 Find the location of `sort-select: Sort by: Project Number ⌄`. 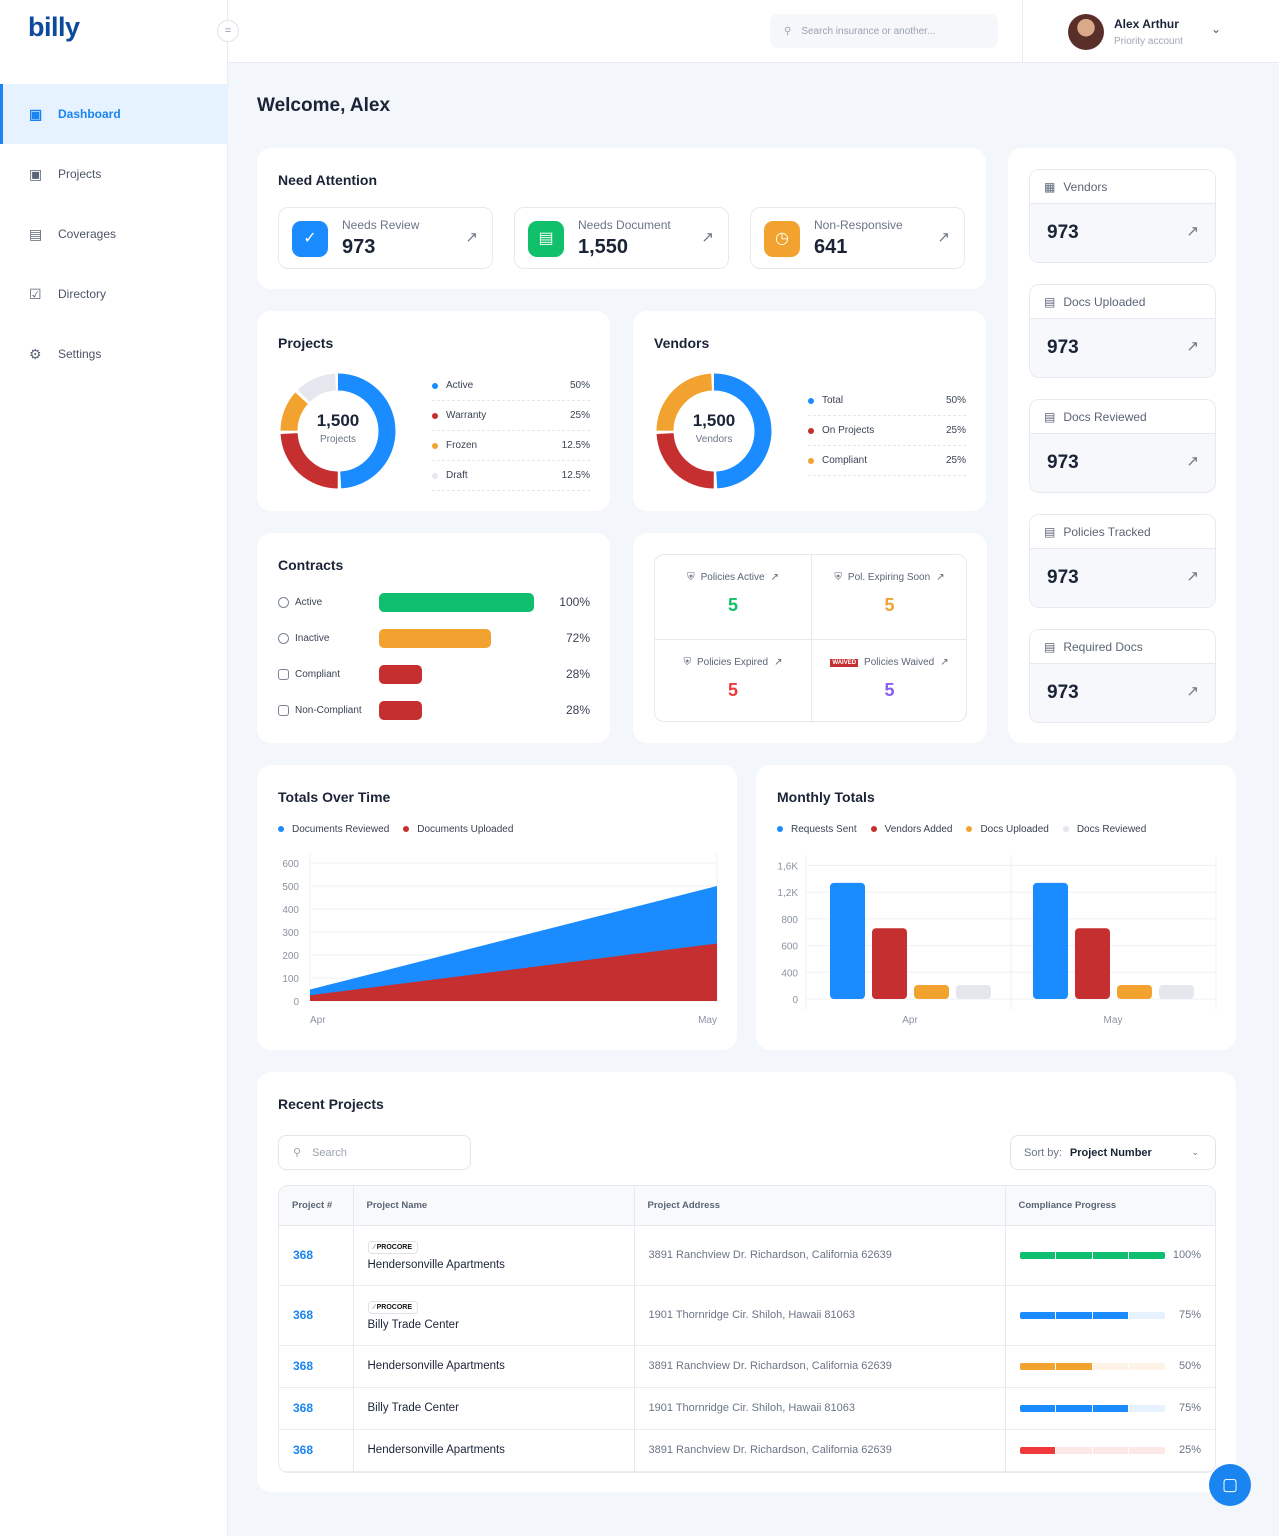

sort-select: Sort by: Project Number ⌄ is located at coordinates (1113, 1152).